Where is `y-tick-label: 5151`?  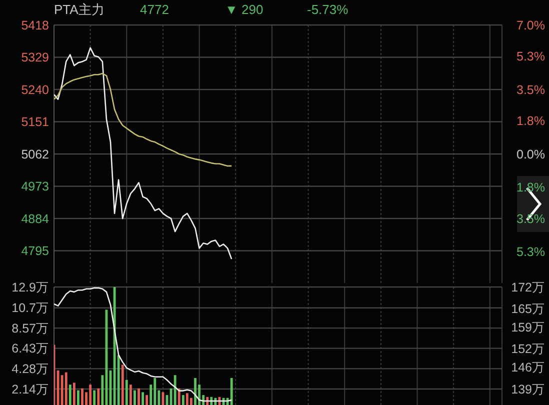 y-tick-label: 5151 is located at coordinates (35, 122).